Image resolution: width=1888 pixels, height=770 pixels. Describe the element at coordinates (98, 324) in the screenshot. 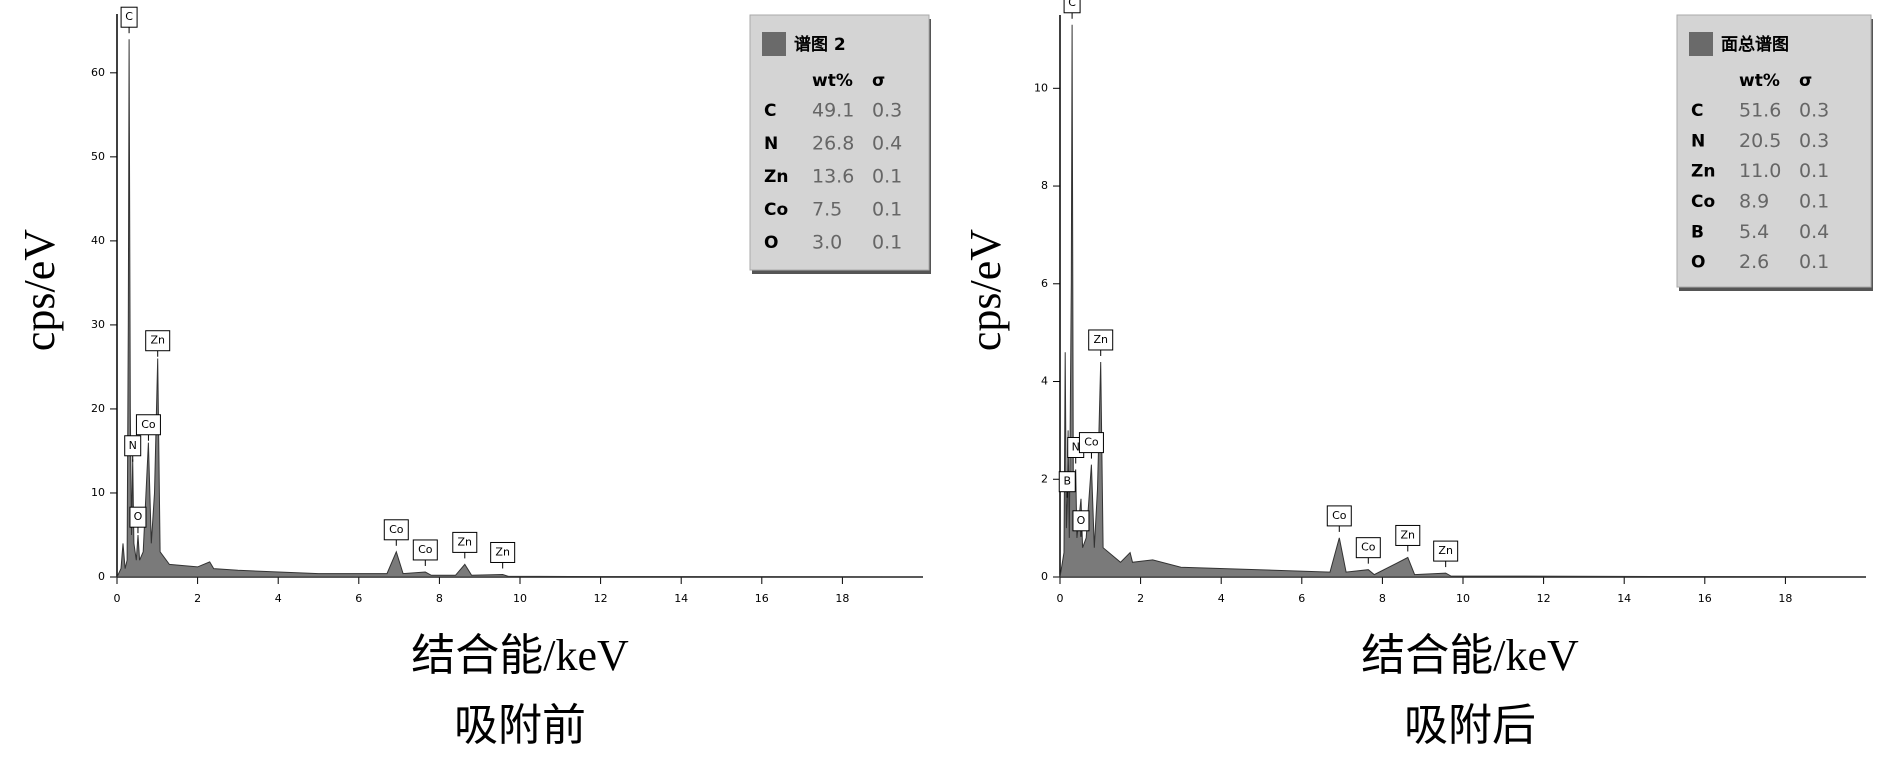

I see `y-tick-label: 30` at that location.